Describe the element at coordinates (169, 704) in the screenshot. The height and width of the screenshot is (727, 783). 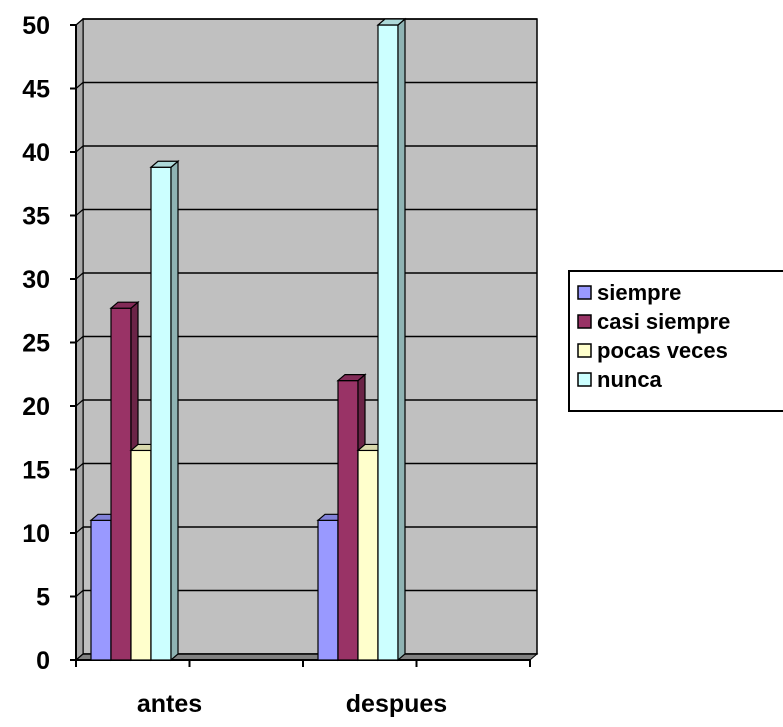
I see `x-tick-label: antes` at that location.